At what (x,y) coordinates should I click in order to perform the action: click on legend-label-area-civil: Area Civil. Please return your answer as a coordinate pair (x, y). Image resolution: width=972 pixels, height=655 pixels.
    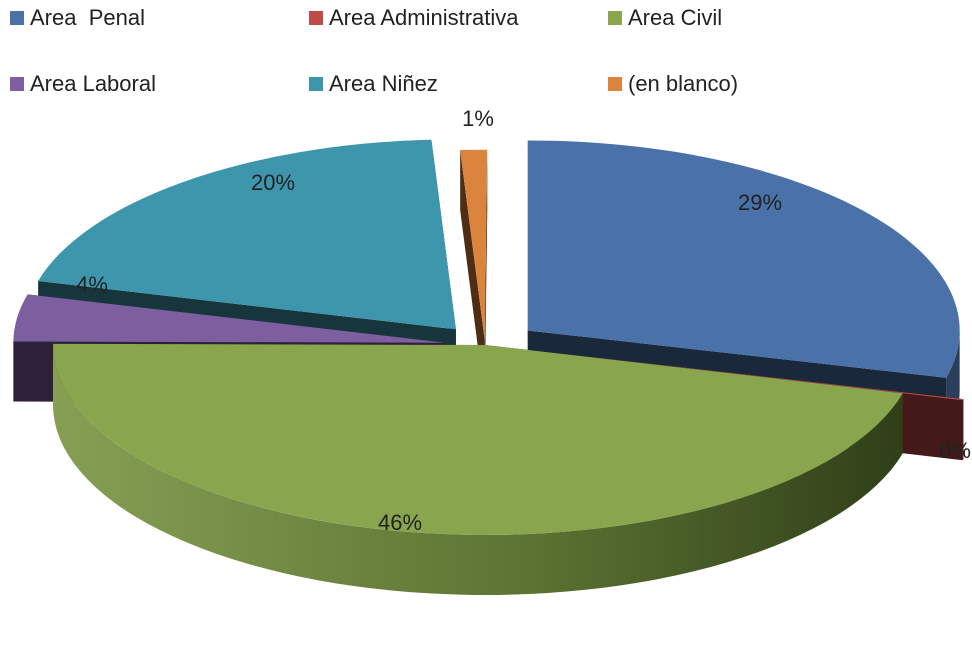
    Looking at the image, I should click on (675, 17).